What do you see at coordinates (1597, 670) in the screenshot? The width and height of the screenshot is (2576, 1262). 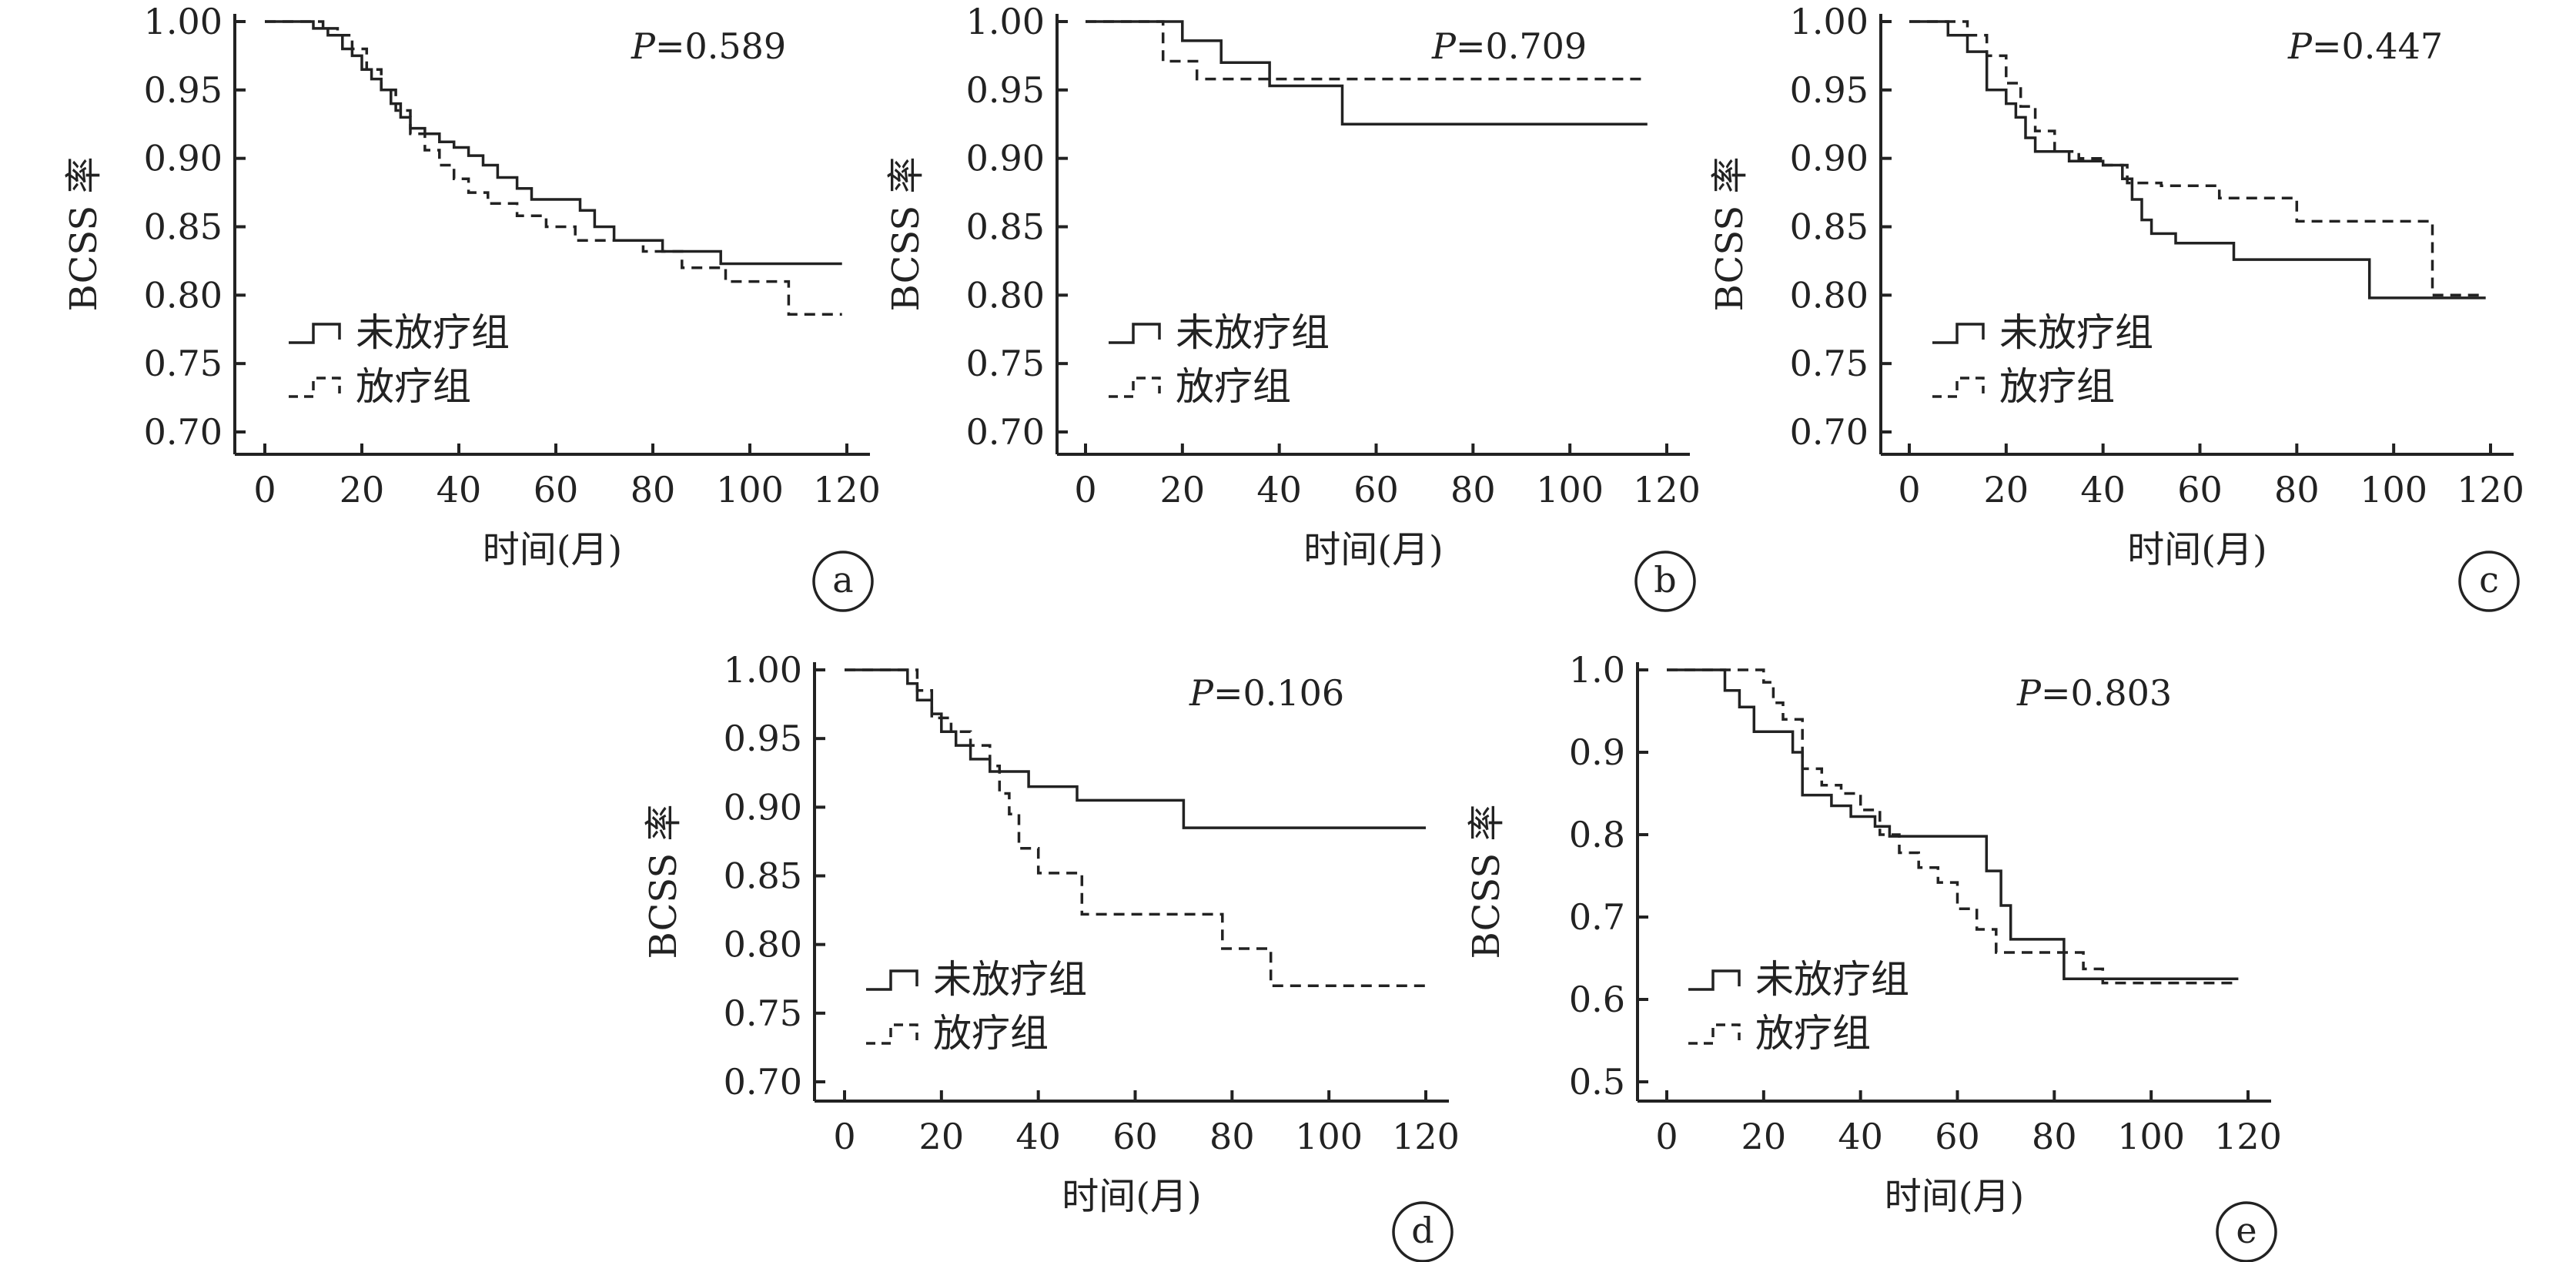 I see `y-tick-label: 1.0` at bounding box center [1597, 670].